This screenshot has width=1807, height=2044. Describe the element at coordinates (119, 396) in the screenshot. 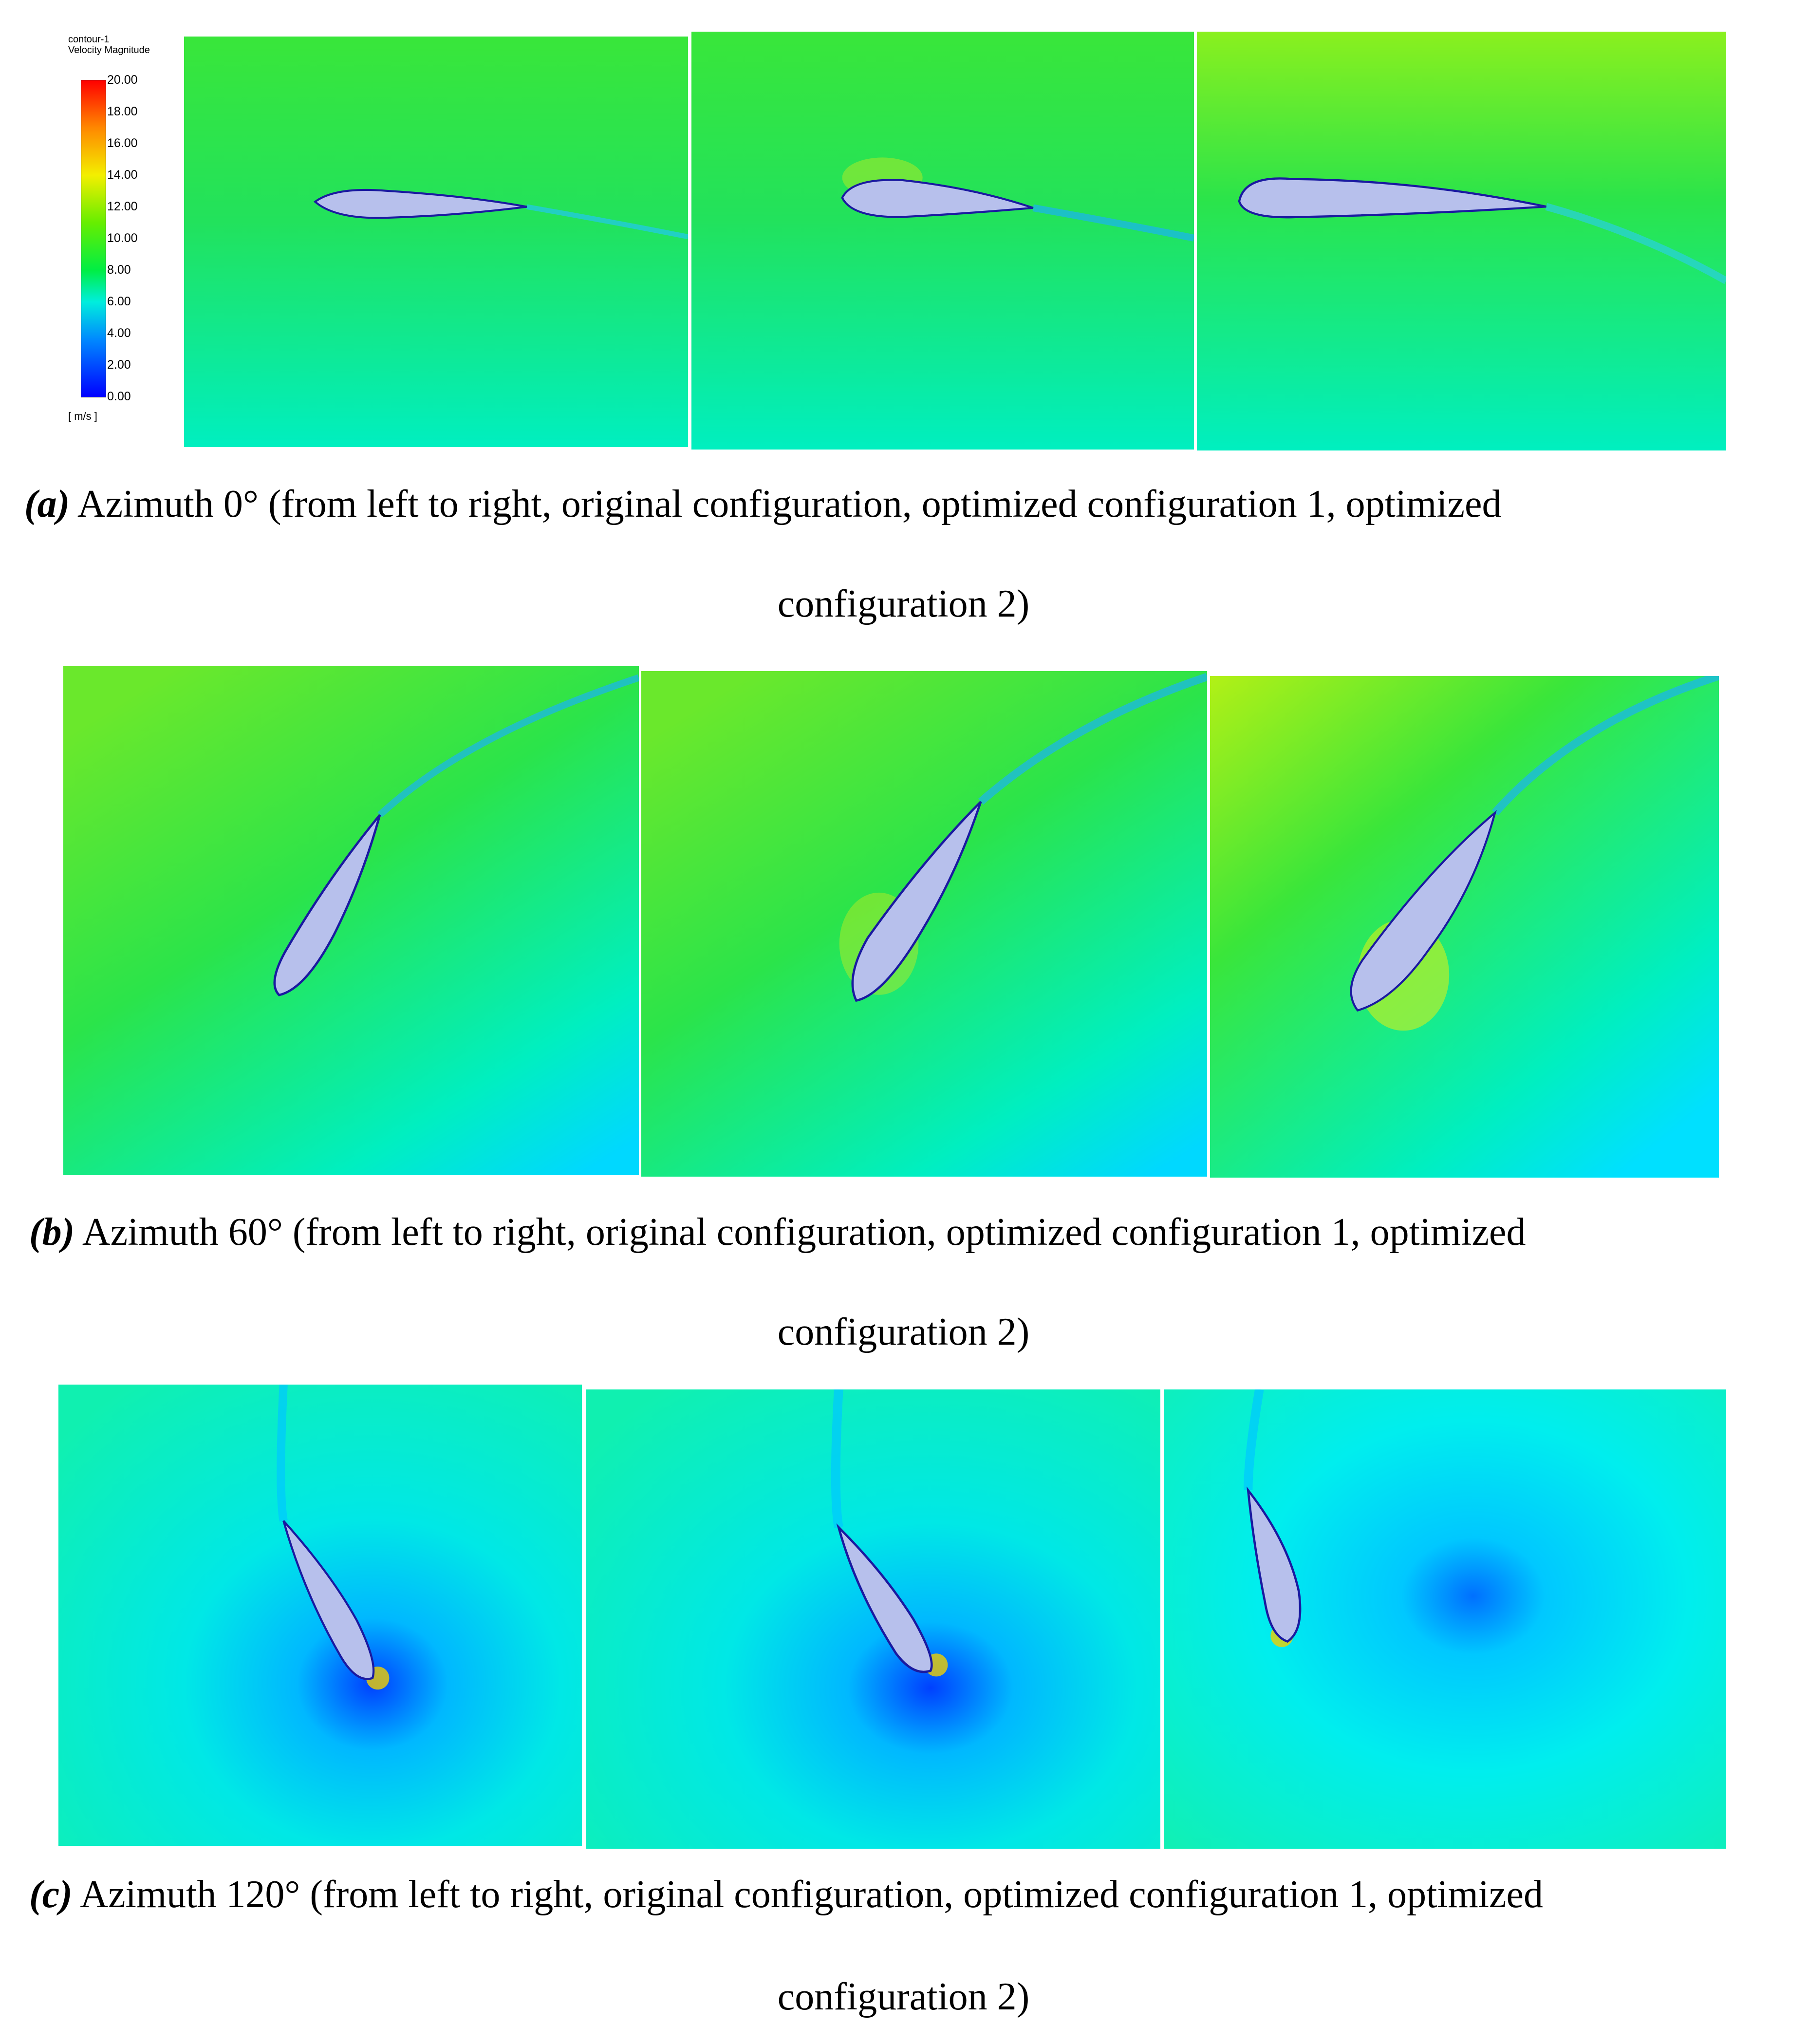

I see `legend-tick: 0.00` at that location.